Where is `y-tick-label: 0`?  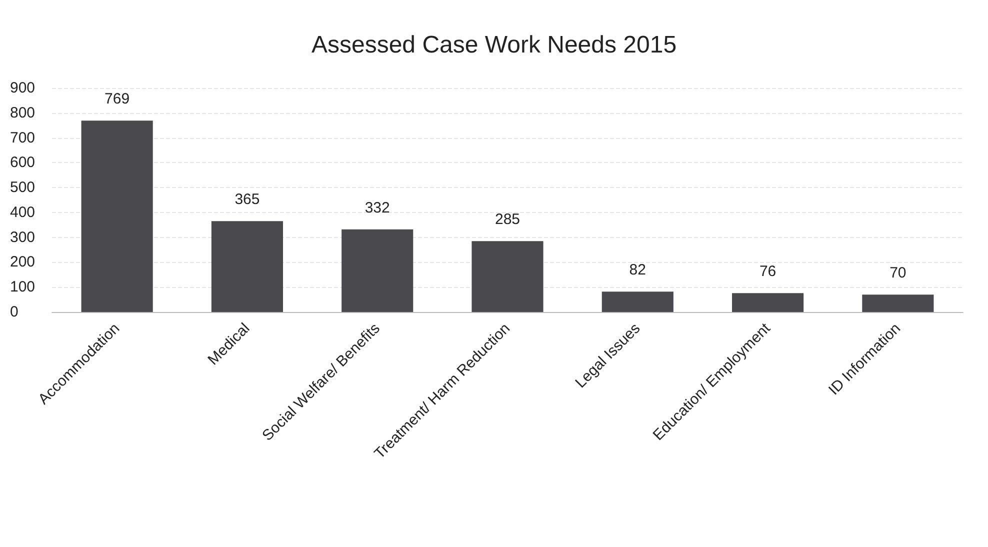 y-tick-label: 0 is located at coordinates (14, 312).